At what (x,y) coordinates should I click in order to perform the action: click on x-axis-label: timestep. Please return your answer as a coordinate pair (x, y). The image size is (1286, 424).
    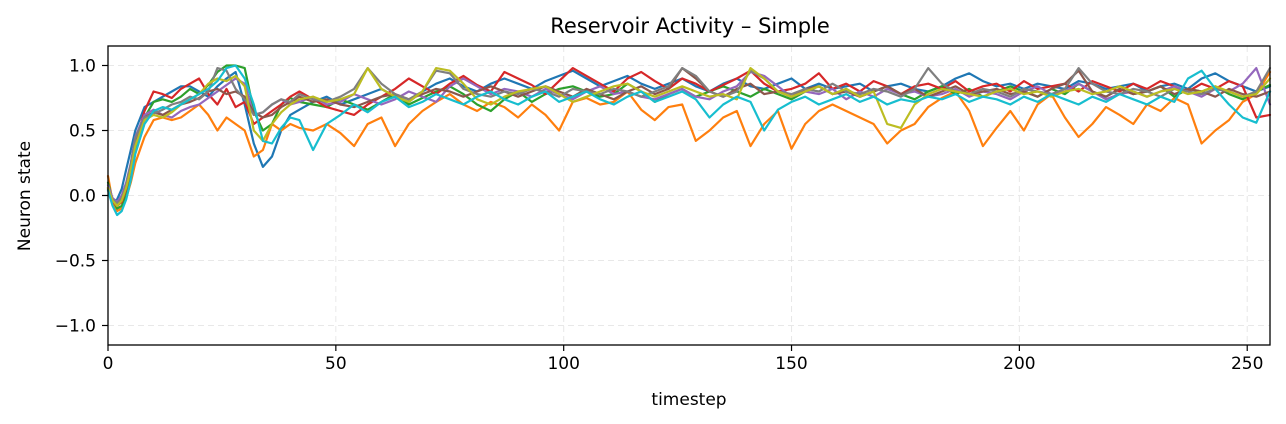
    Looking at the image, I should click on (688, 400).